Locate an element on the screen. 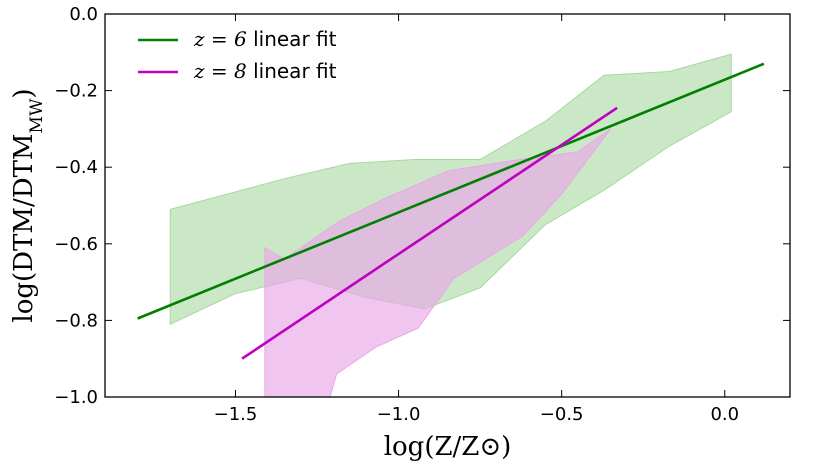 This screenshot has width=830, height=467. y-axis-label-main: log(DTM/DTM is located at coordinates (24, 227).